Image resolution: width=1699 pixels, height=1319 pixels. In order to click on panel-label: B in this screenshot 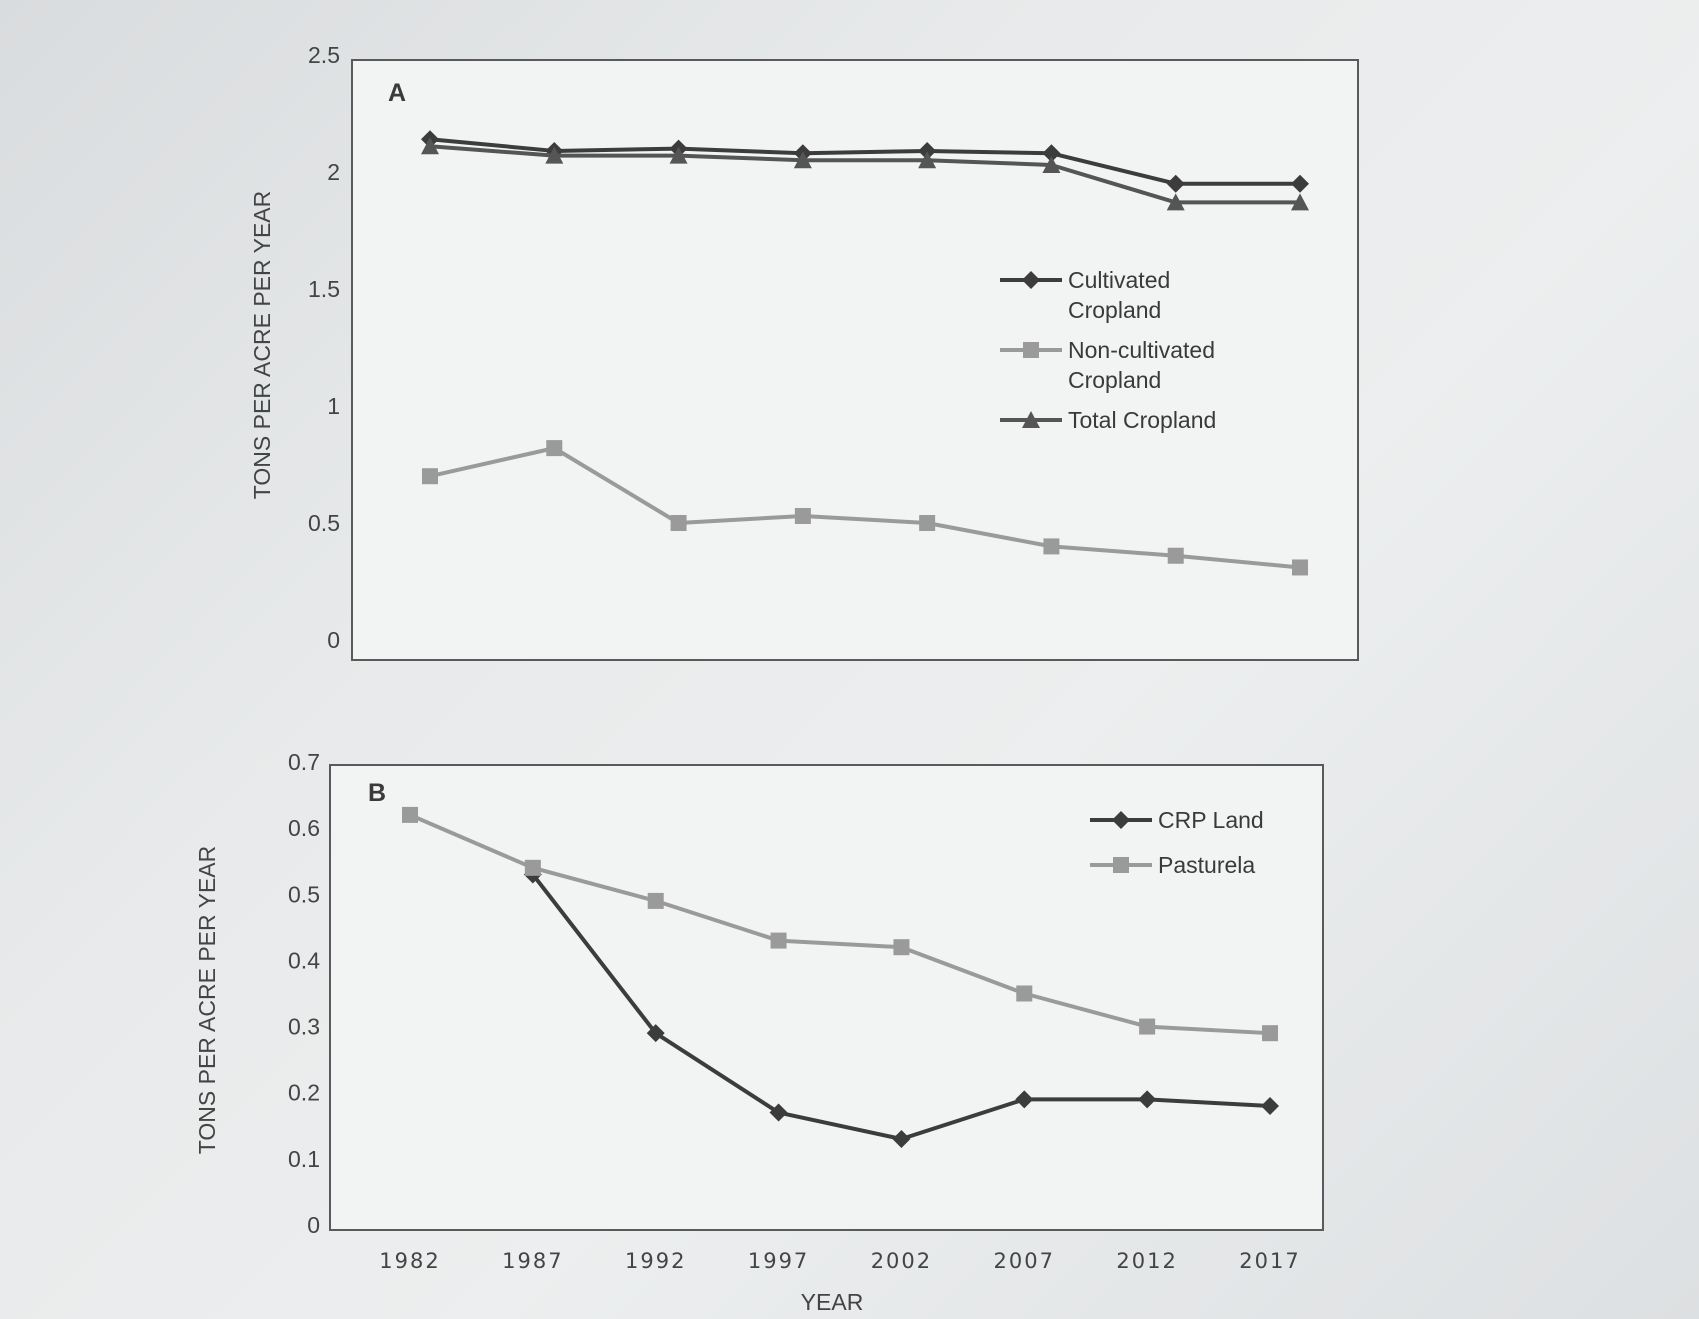, I will do `click(377, 793)`.